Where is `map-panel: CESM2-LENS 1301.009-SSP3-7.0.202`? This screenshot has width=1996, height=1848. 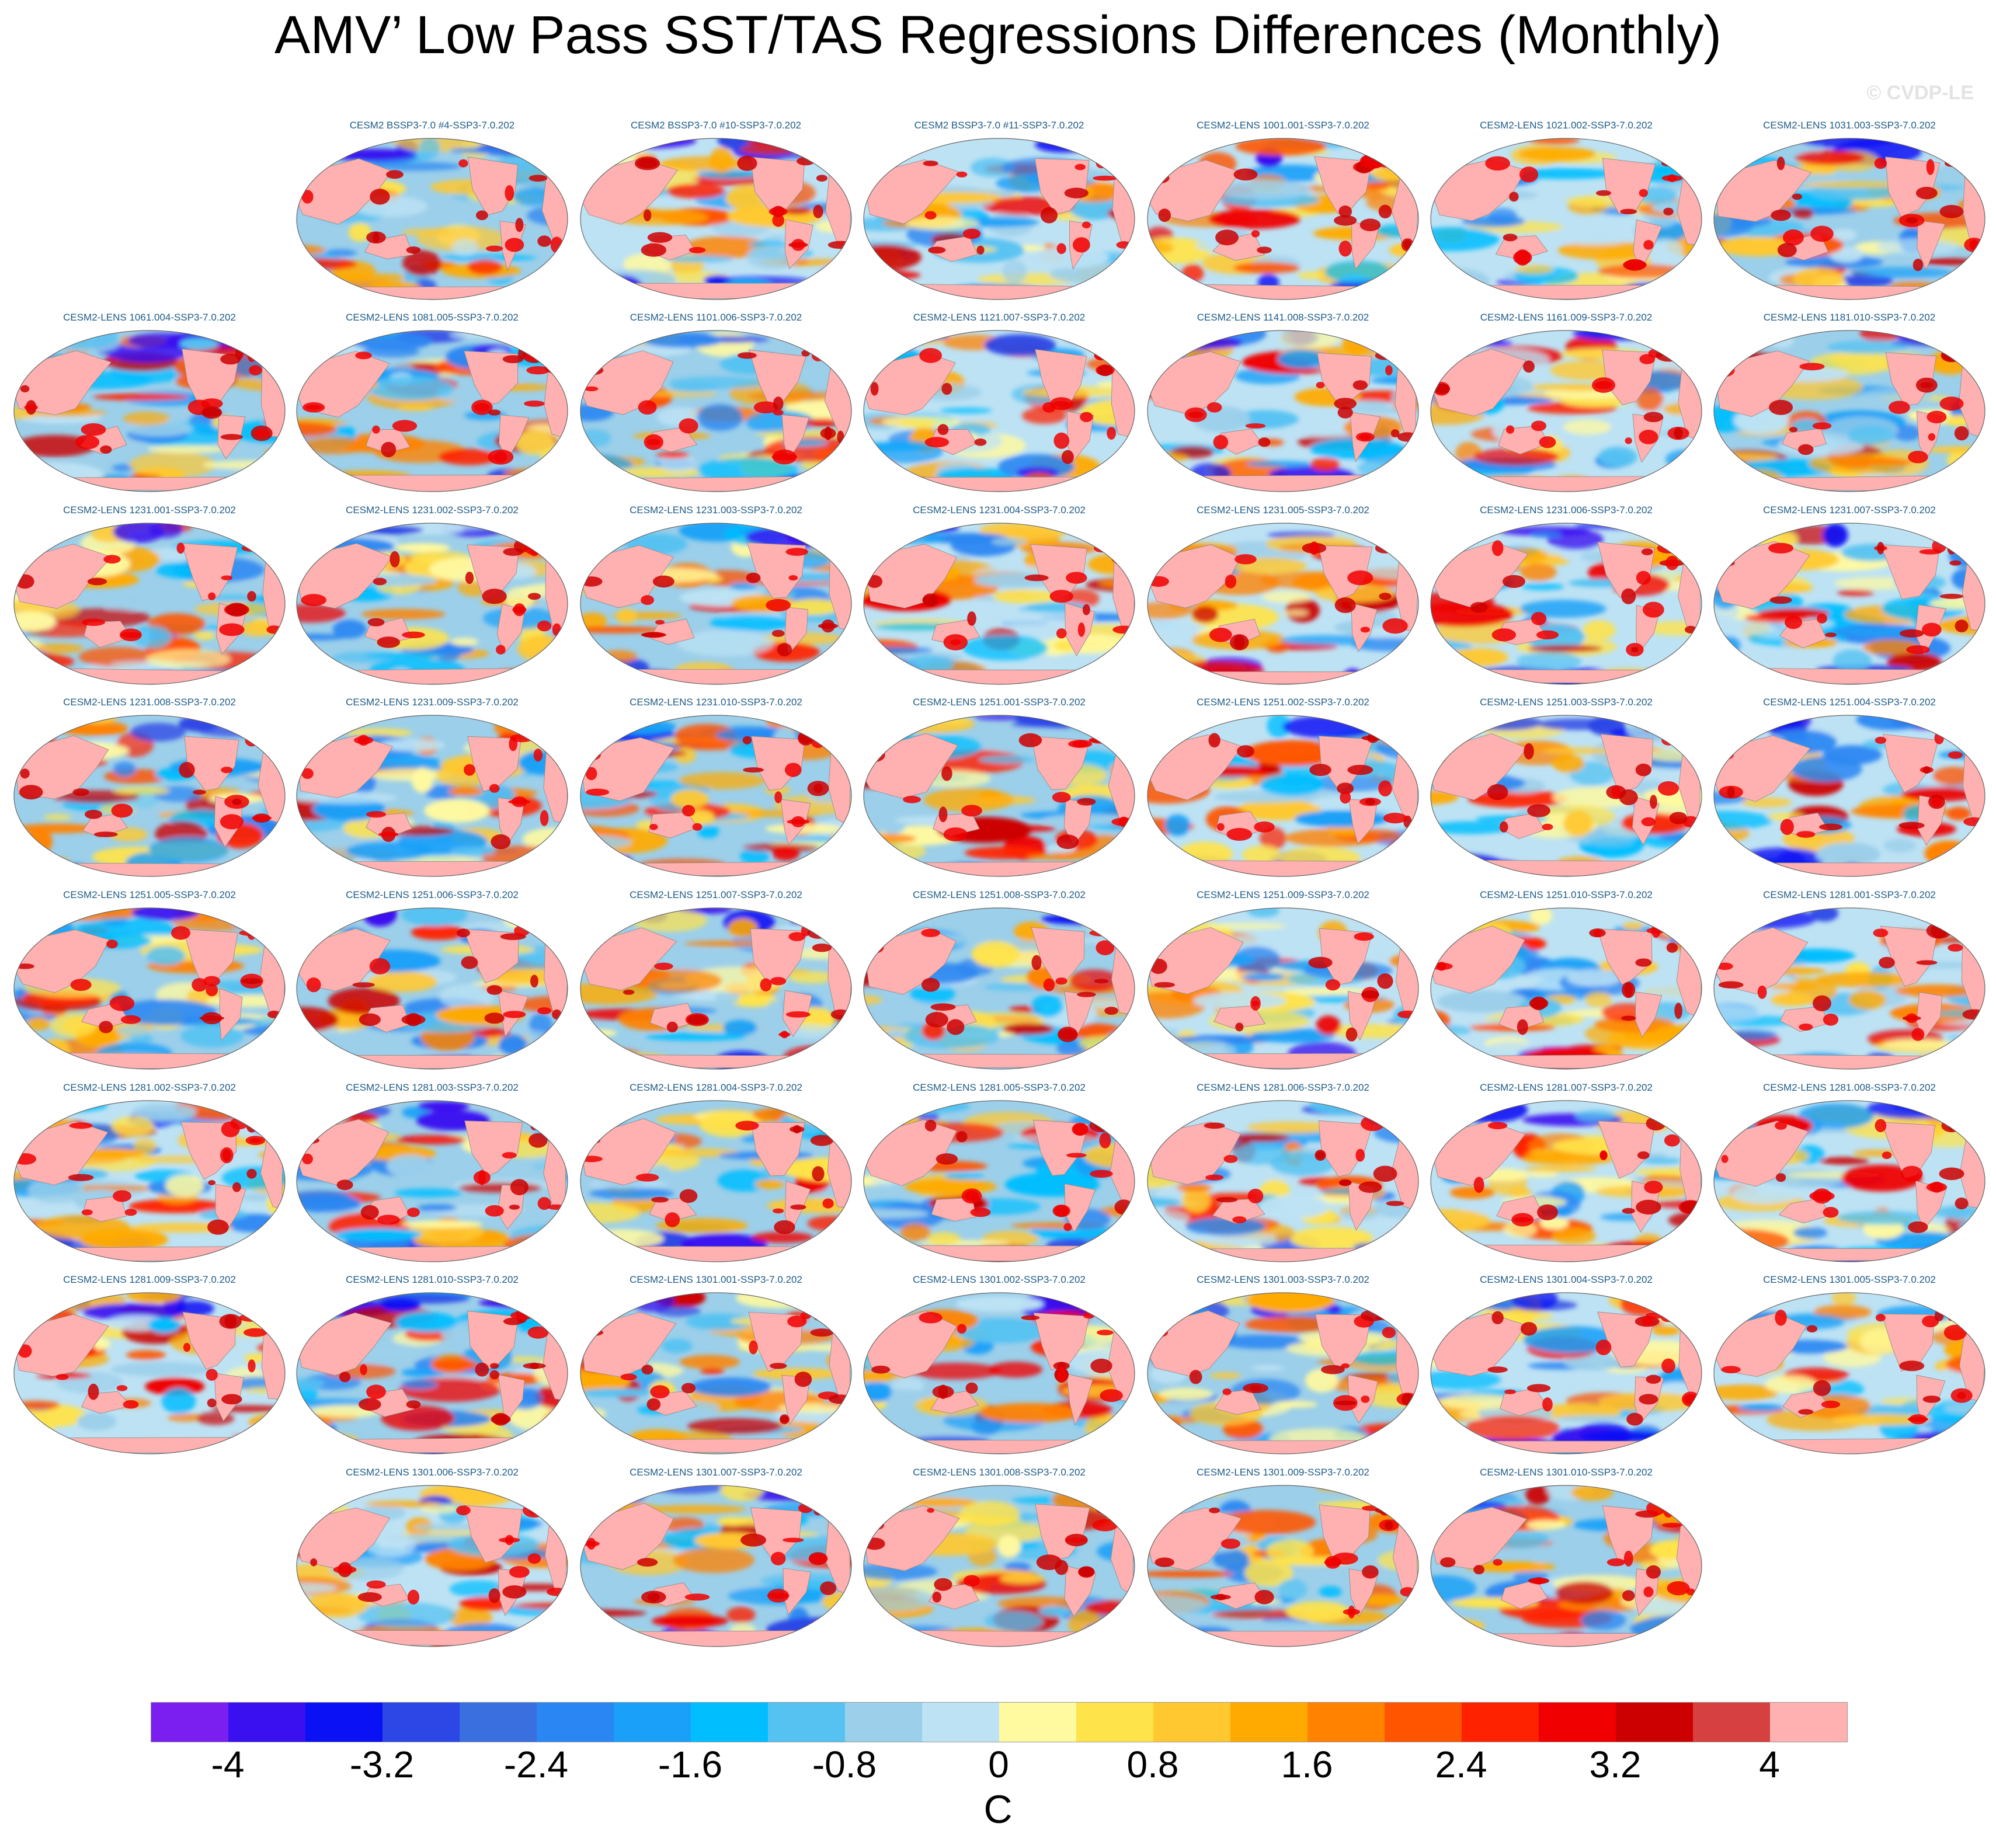
map-panel: CESM2-LENS 1301.009-SSP3-7.0.202 is located at coordinates (1283, 1560).